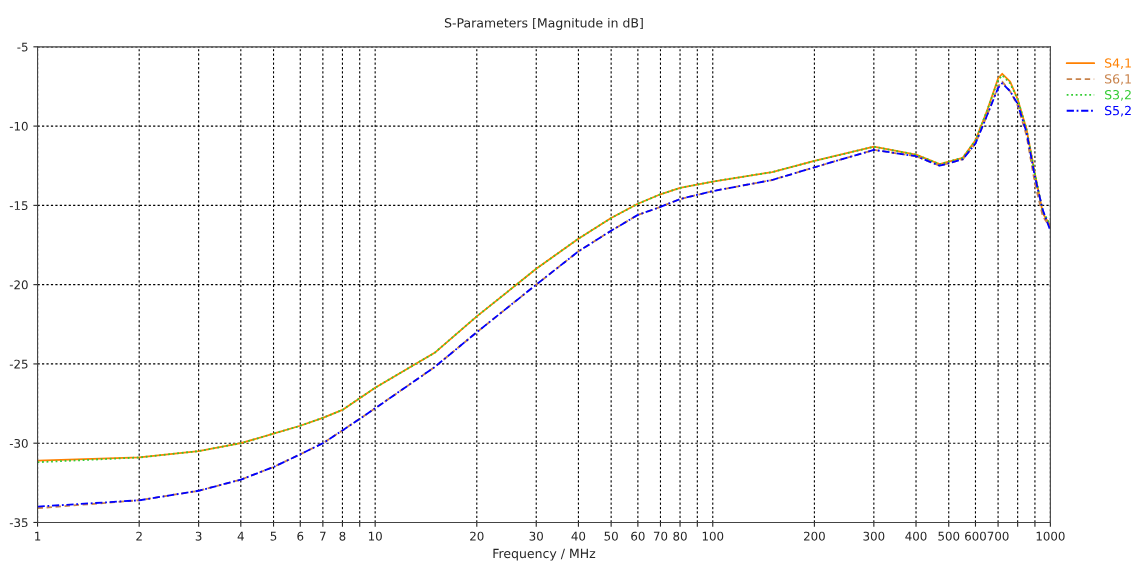  Describe the element at coordinates (18, 126) in the screenshot. I see `y-tick-label: -10` at that location.